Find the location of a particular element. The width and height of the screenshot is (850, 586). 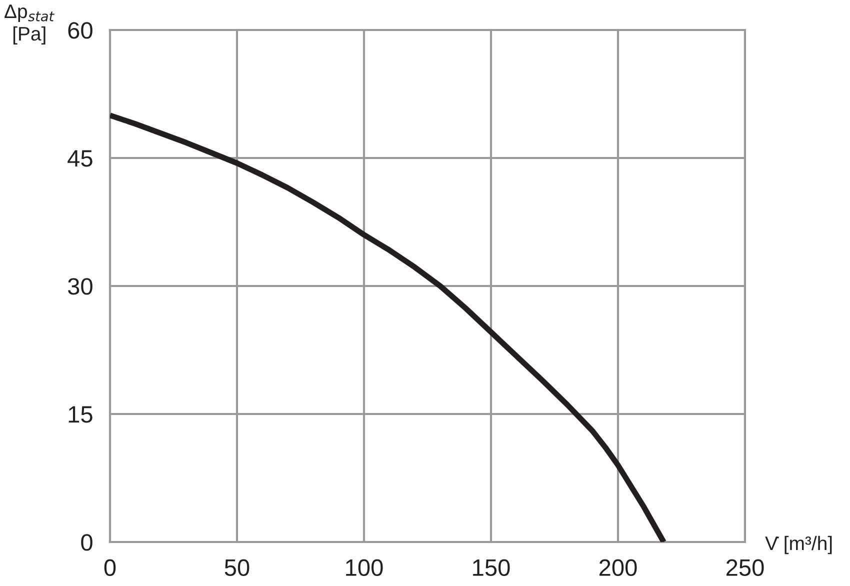

y-tick-label: 45 is located at coordinates (80, 158).